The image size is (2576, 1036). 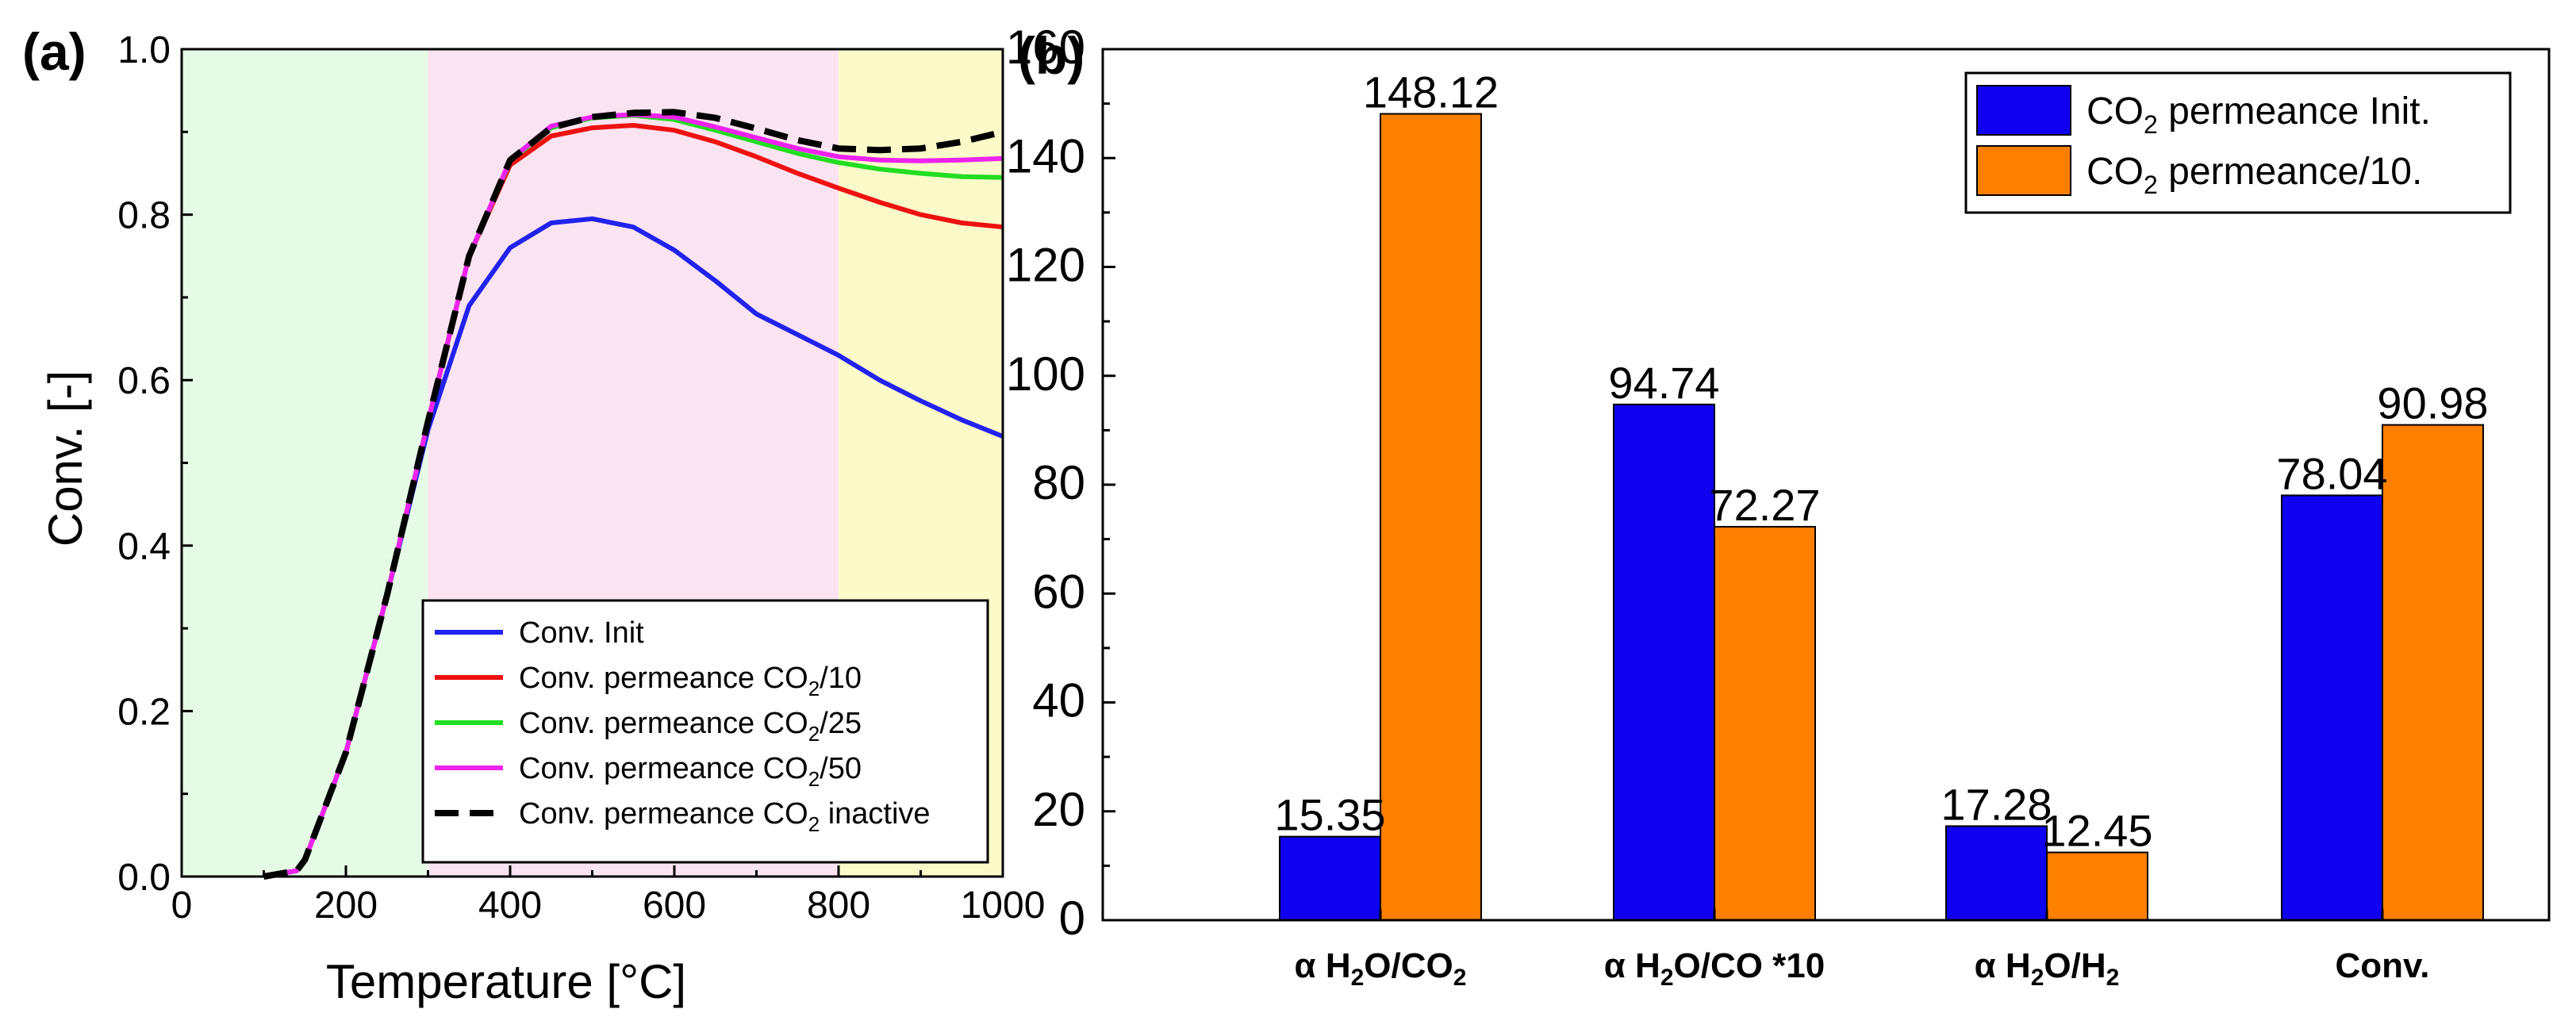 I want to click on y-tick-label-b: 160, so click(x=1045, y=47).